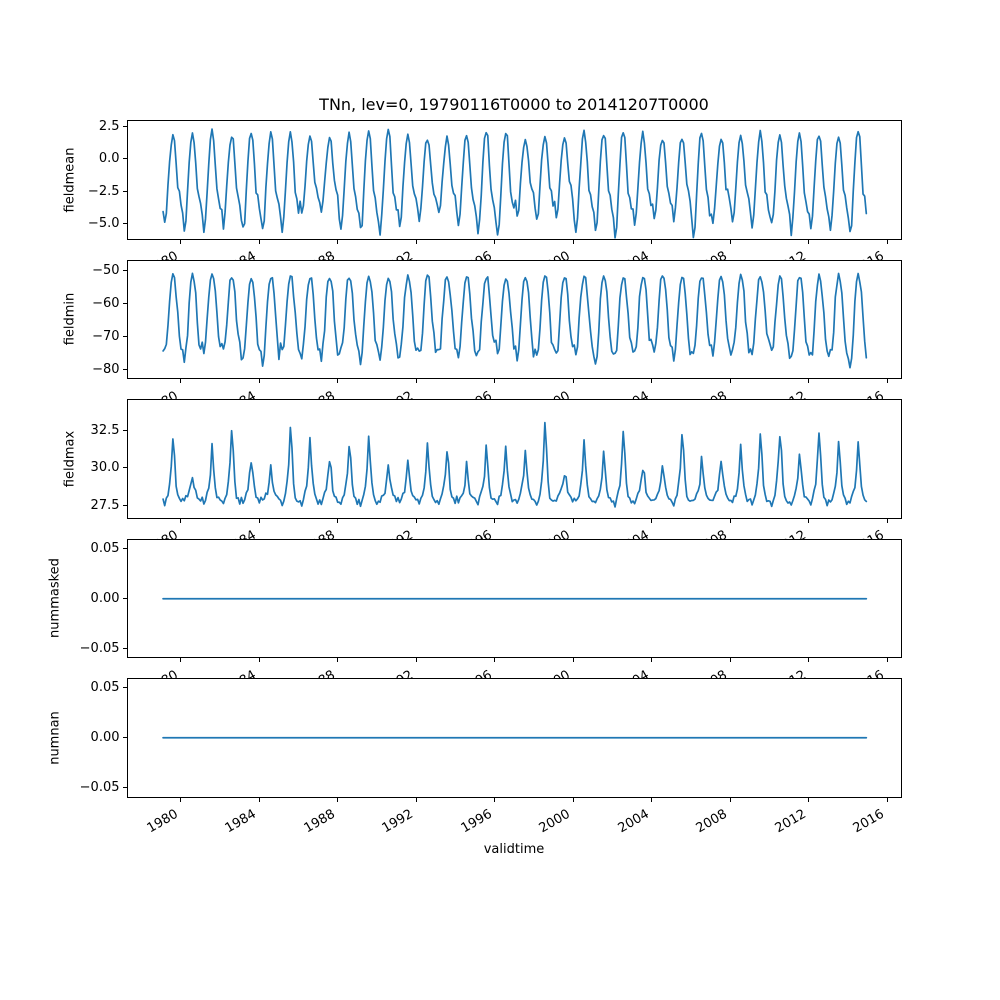 The image size is (1000, 1000). I want to click on subplot-fieldmax, so click(514, 459).